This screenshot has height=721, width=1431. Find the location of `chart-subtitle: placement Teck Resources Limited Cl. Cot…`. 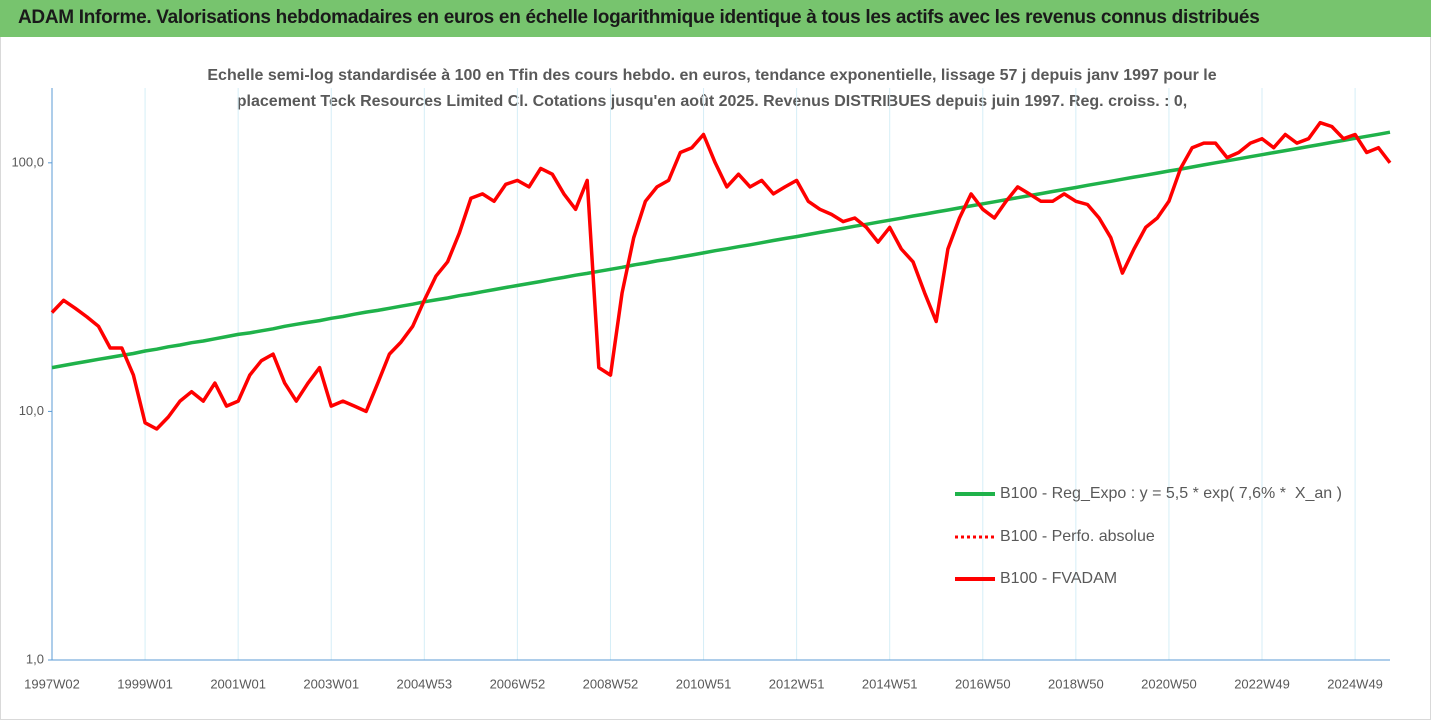

chart-subtitle: placement Teck Resources Limited Cl. Cot… is located at coordinates (712, 101).